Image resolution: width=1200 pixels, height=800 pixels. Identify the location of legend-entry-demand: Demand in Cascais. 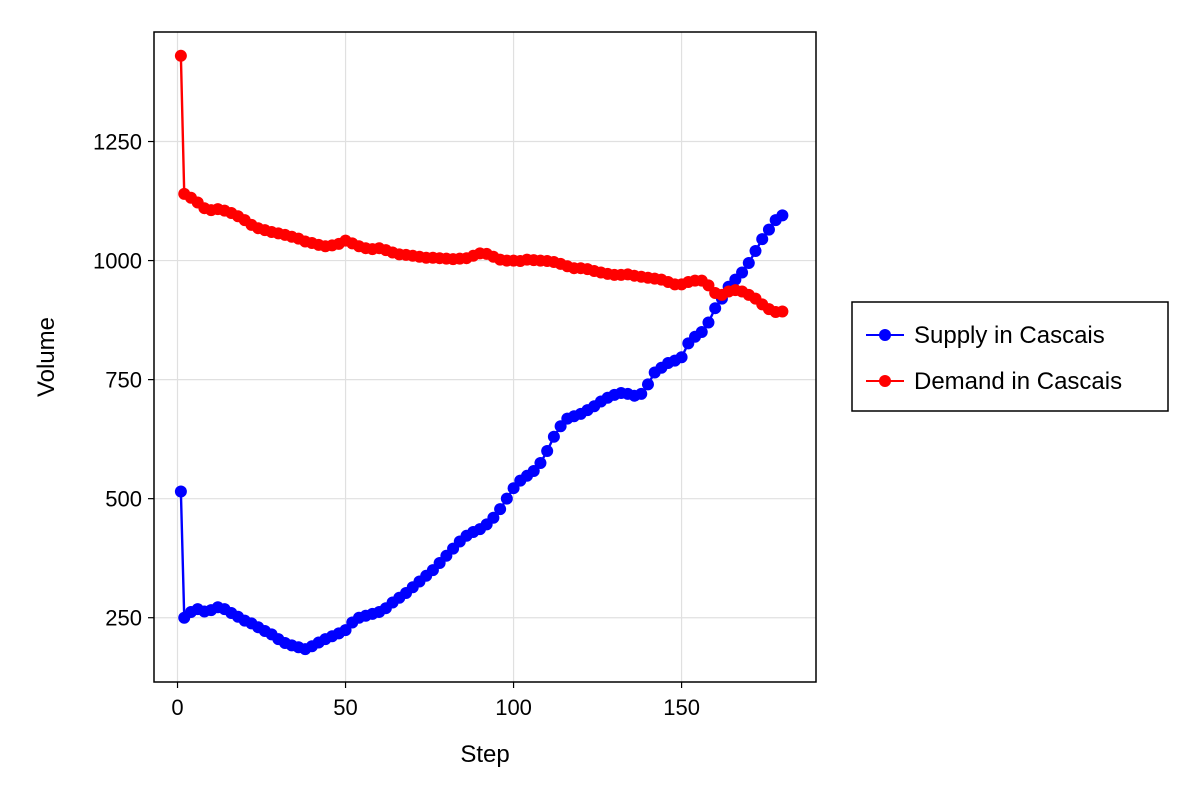
(994, 381).